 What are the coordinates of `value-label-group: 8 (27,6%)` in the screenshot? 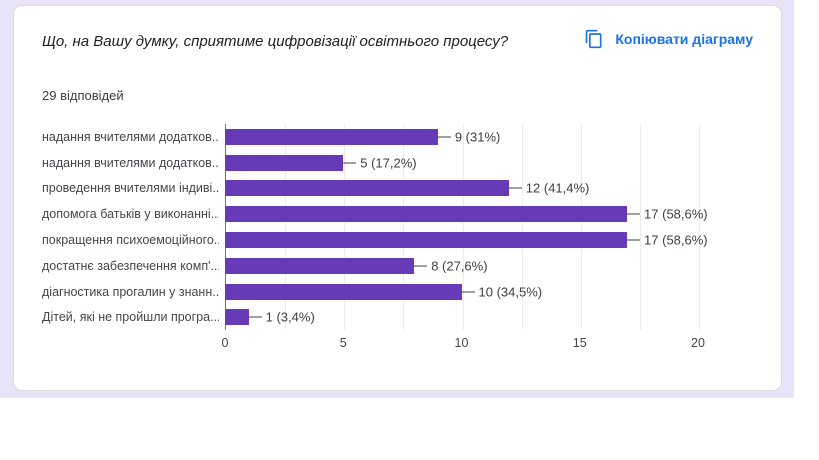 It's located at (451, 266).